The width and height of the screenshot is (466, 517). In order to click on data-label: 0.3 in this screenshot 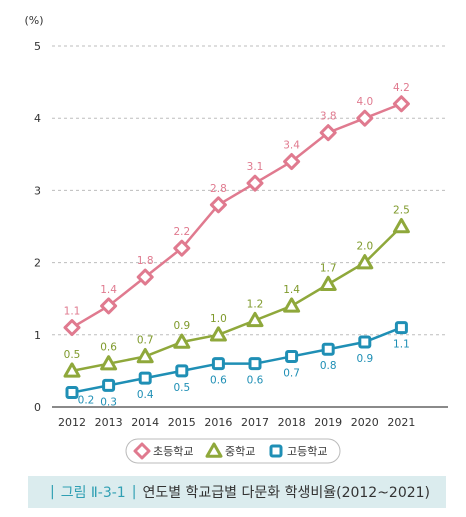, I will do `click(108, 402)`.